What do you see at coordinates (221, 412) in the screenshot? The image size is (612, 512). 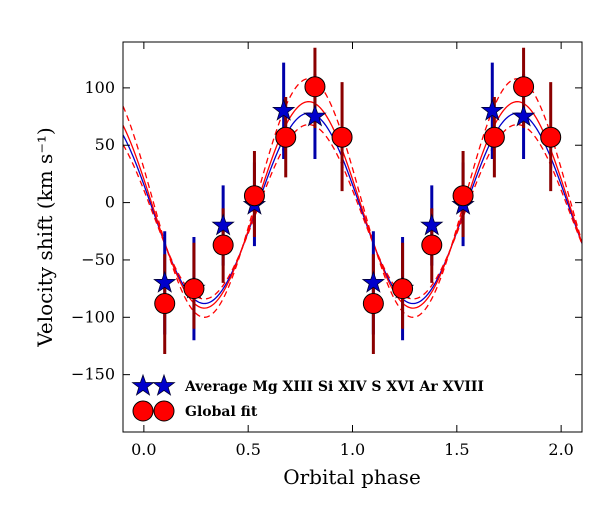 I see `legend-label: Global fit` at bounding box center [221, 412].